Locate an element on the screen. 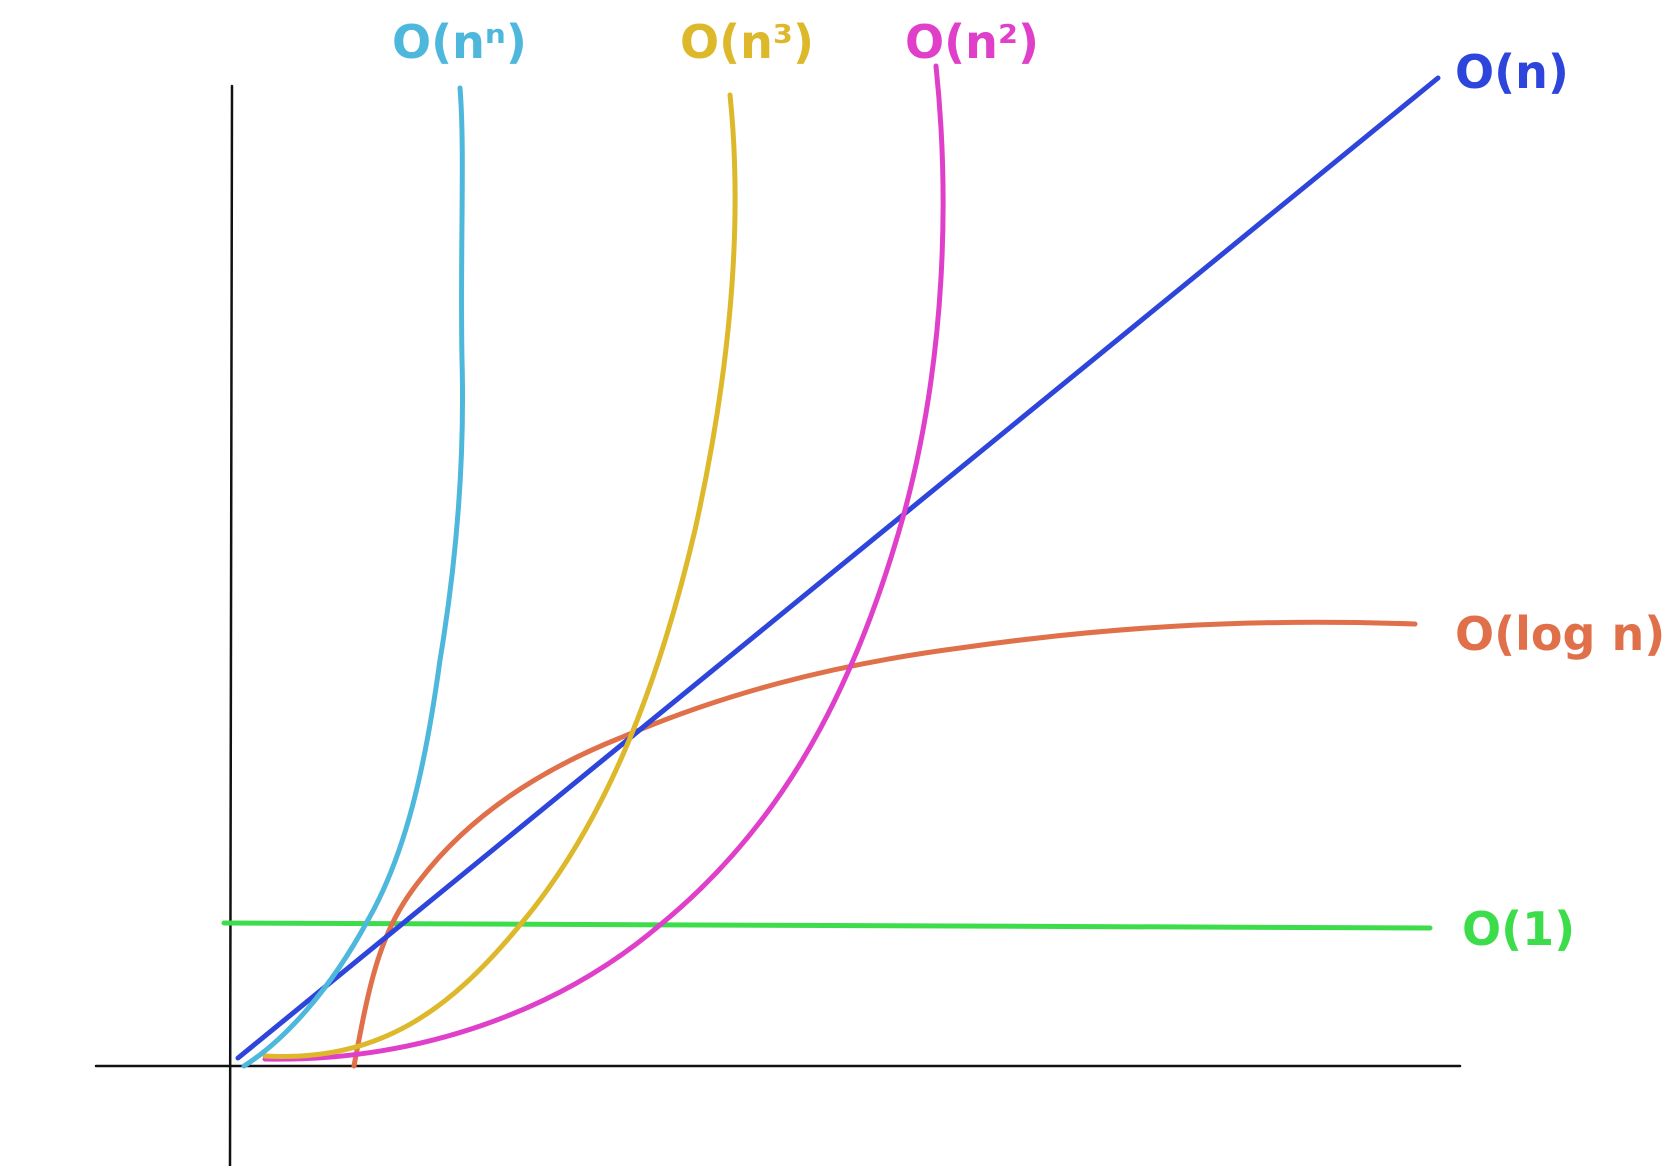  label-o-n: O(n) is located at coordinates (1512, 72).